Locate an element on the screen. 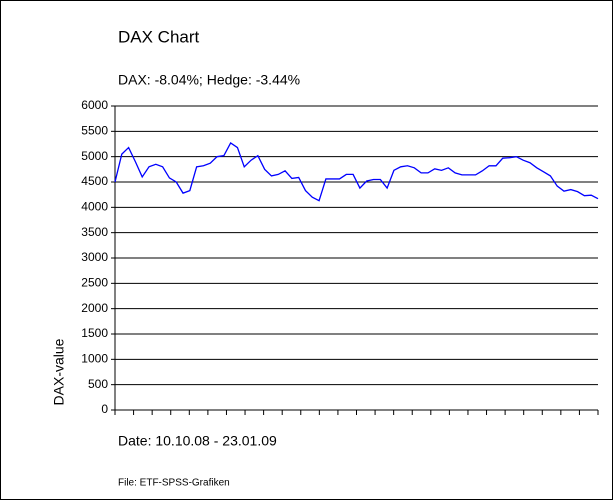  y-tick-label: 4000 is located at coordinates (94, 207).